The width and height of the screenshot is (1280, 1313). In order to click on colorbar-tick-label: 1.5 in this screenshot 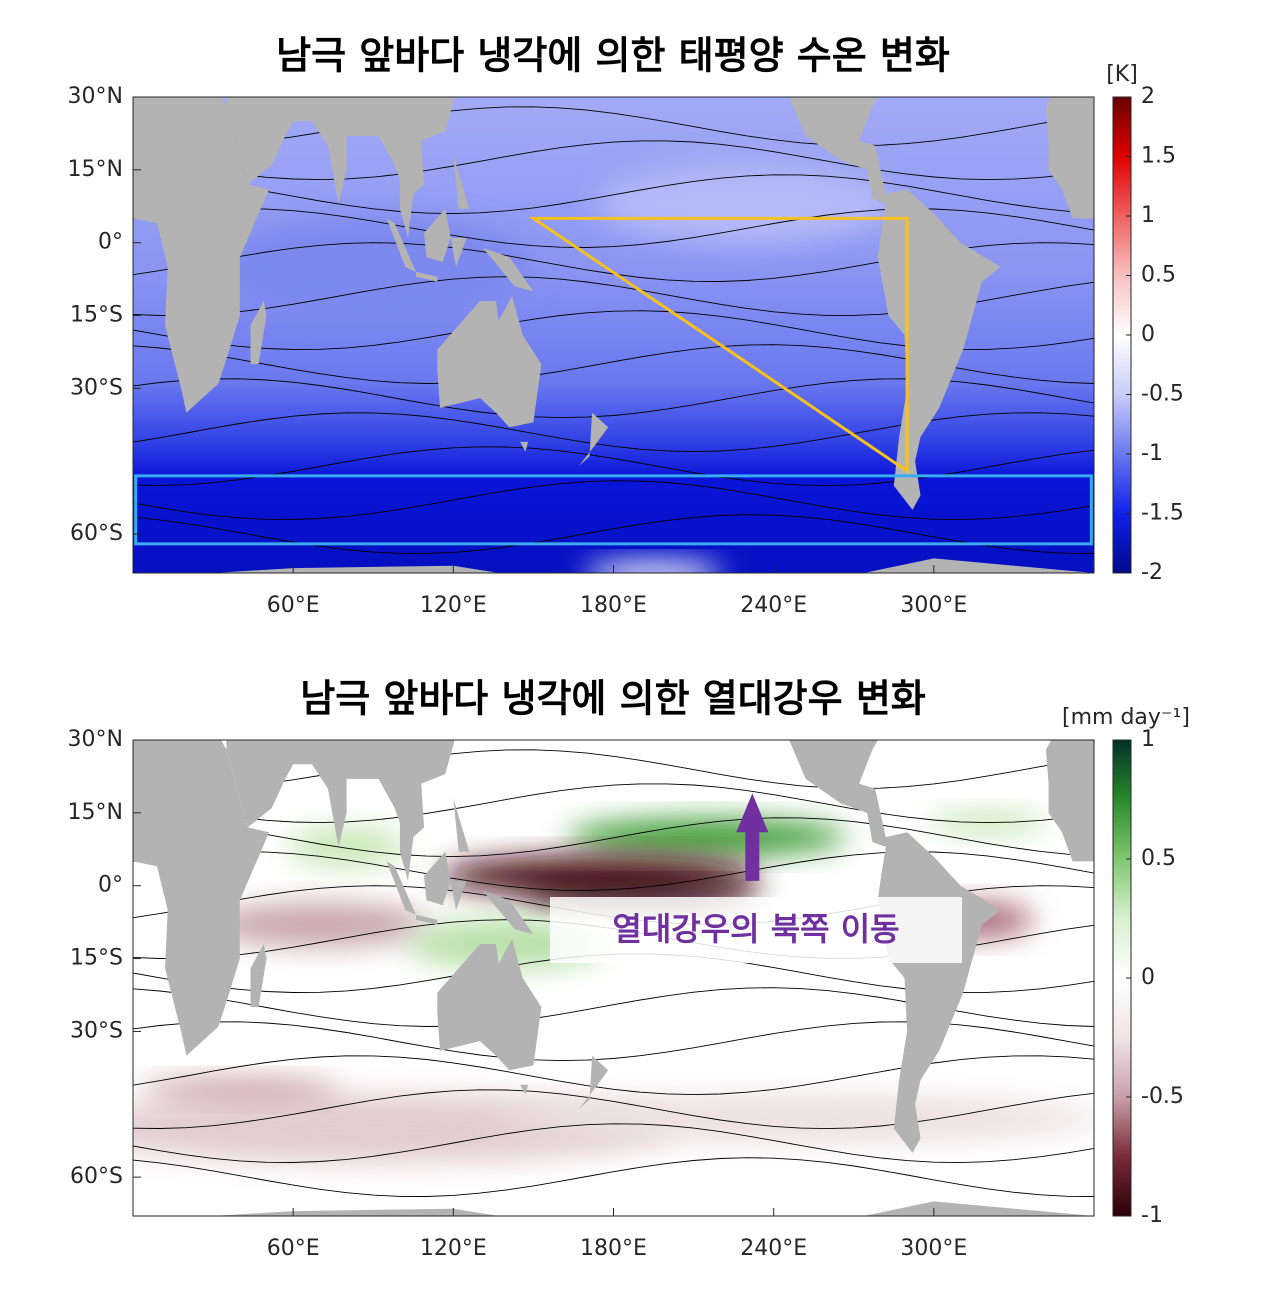, I will do `click(1158, 156)`.